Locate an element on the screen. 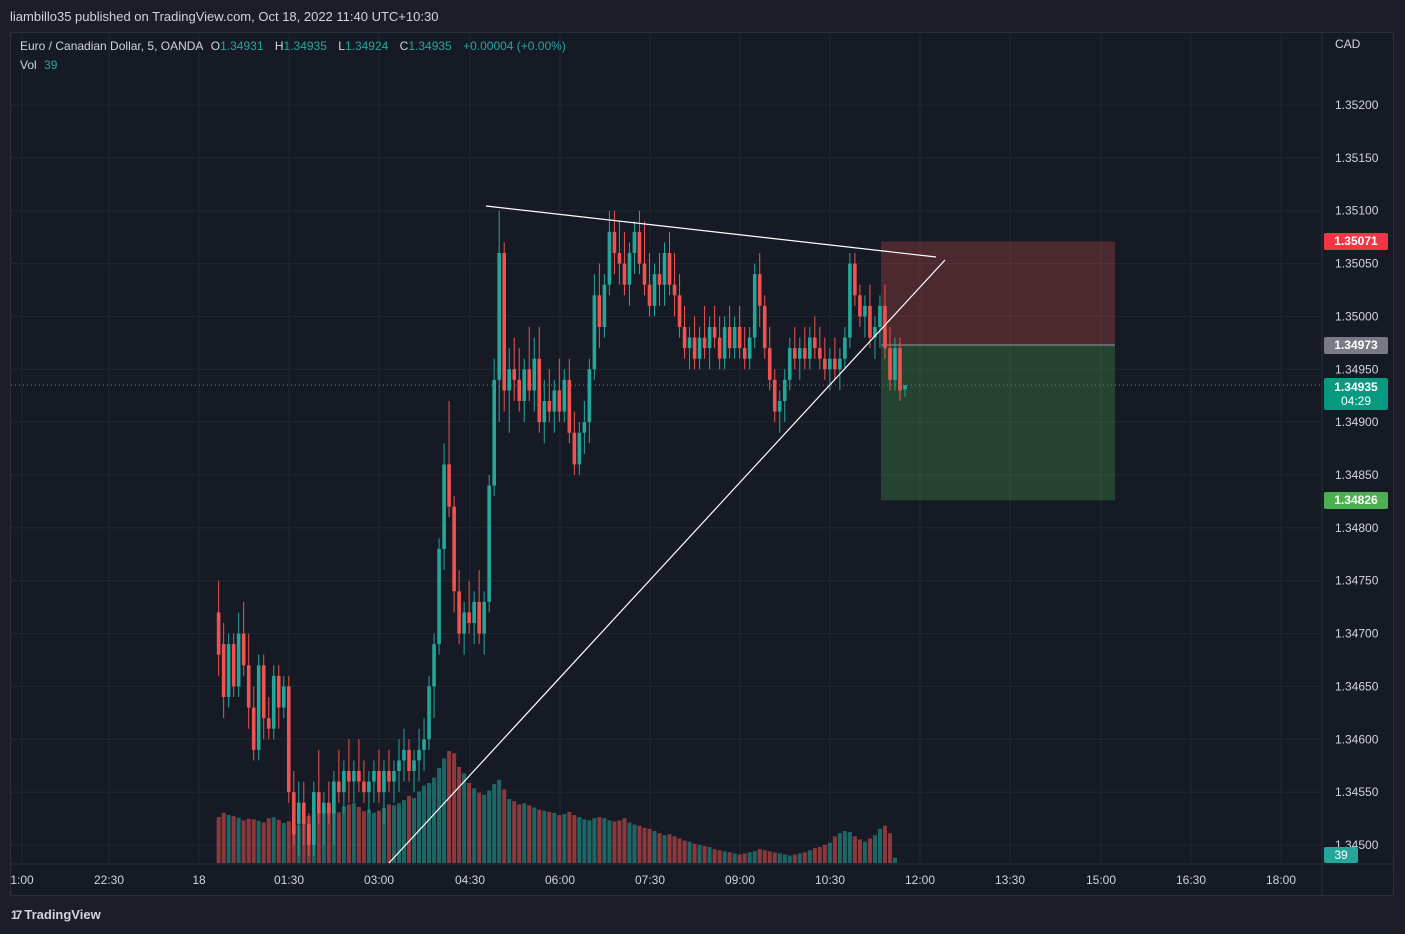  high-label: H is located at coordinates (279, 46).